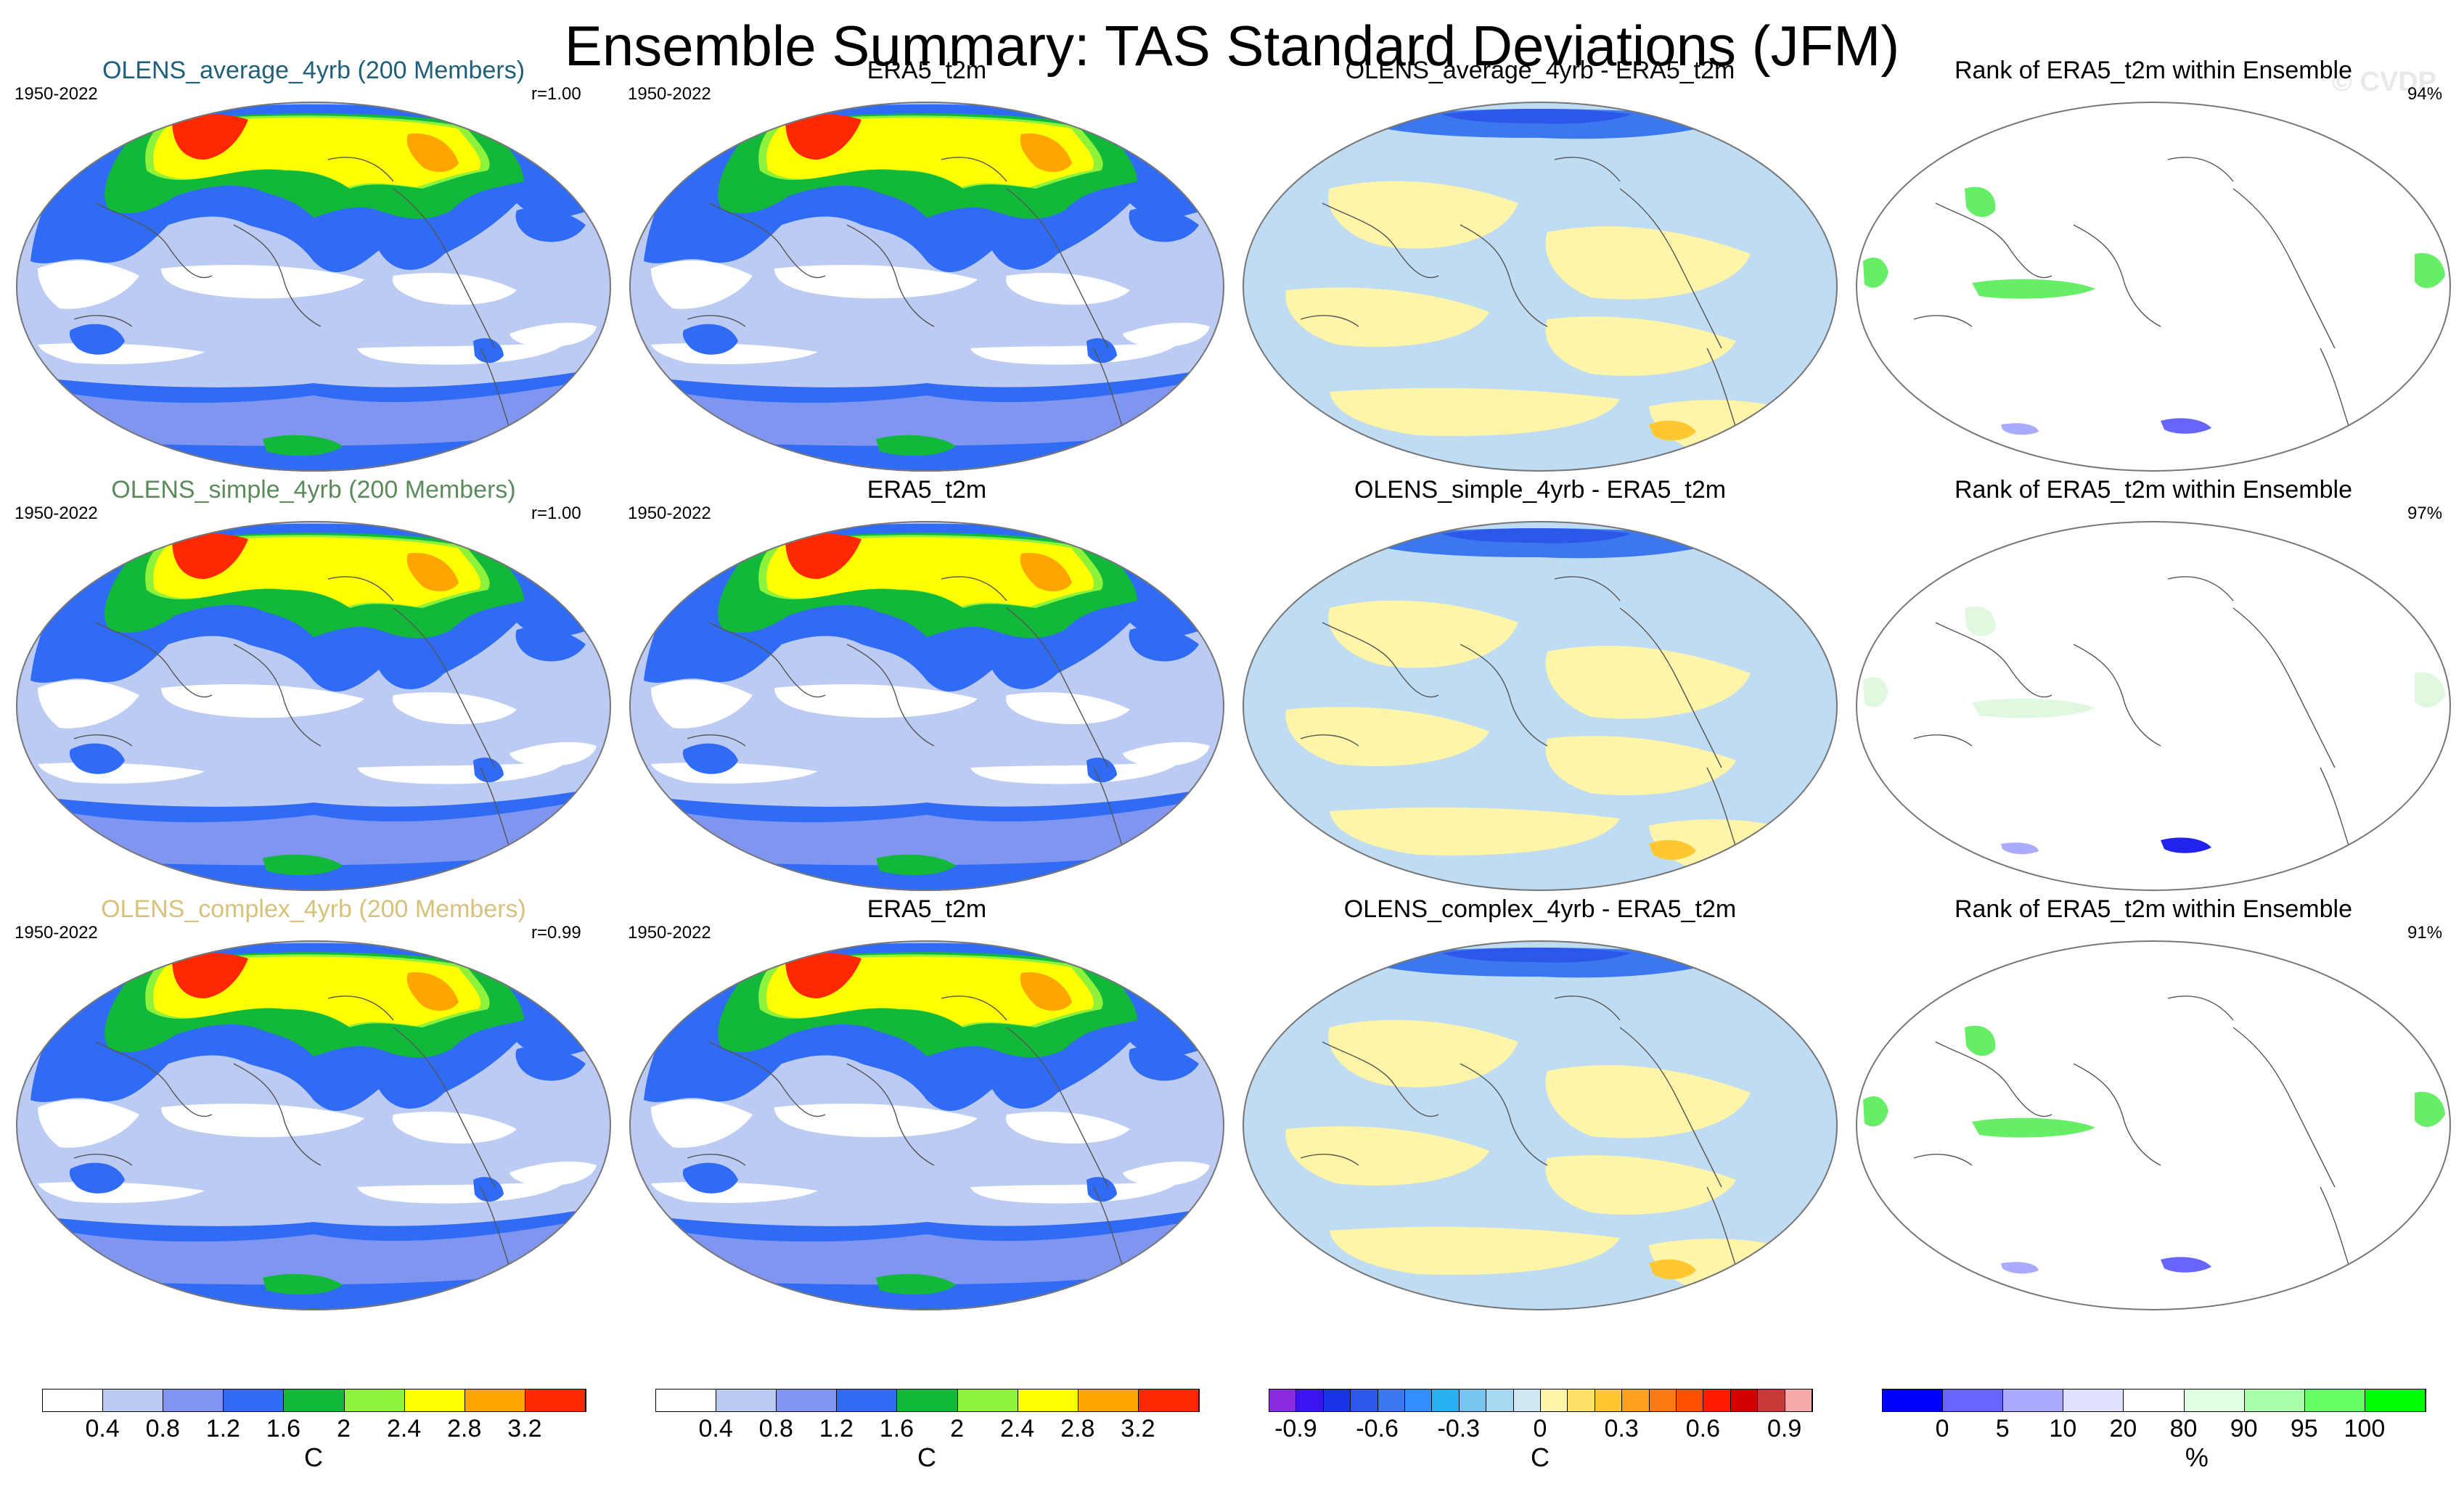  I want to click on colorbar-tick-label: 100, so click(2365, 1428).